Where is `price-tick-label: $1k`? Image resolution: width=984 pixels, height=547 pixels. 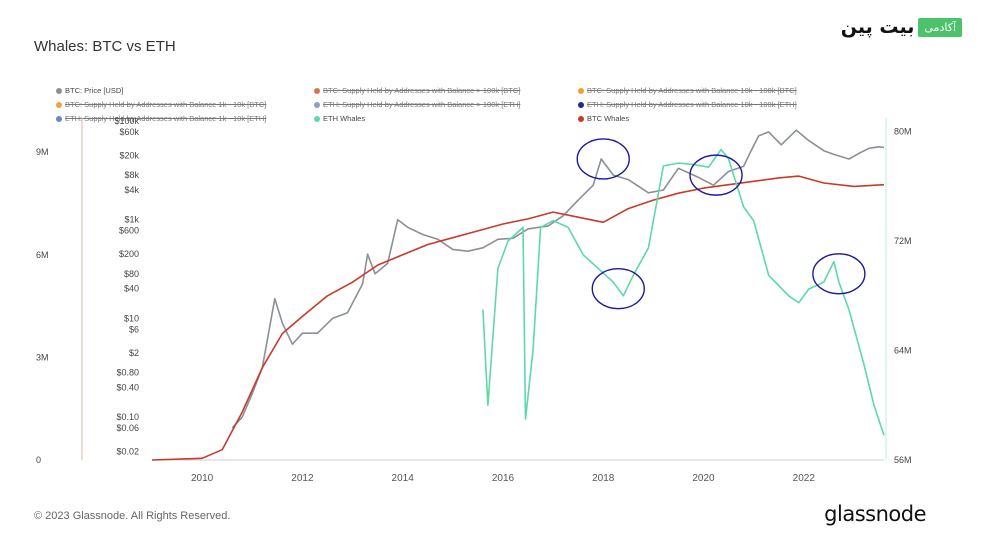
price-tick-label: $1k is located at coordinates (131, 220).